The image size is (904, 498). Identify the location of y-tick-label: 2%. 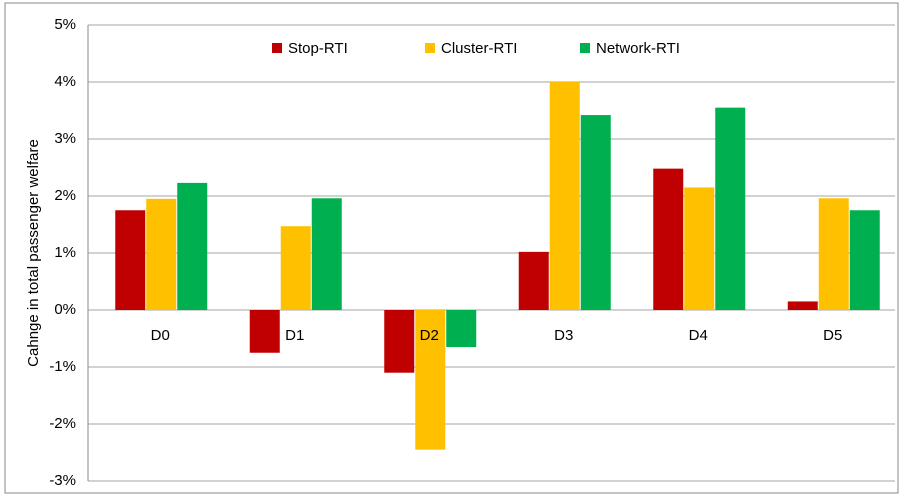
(65, 195).